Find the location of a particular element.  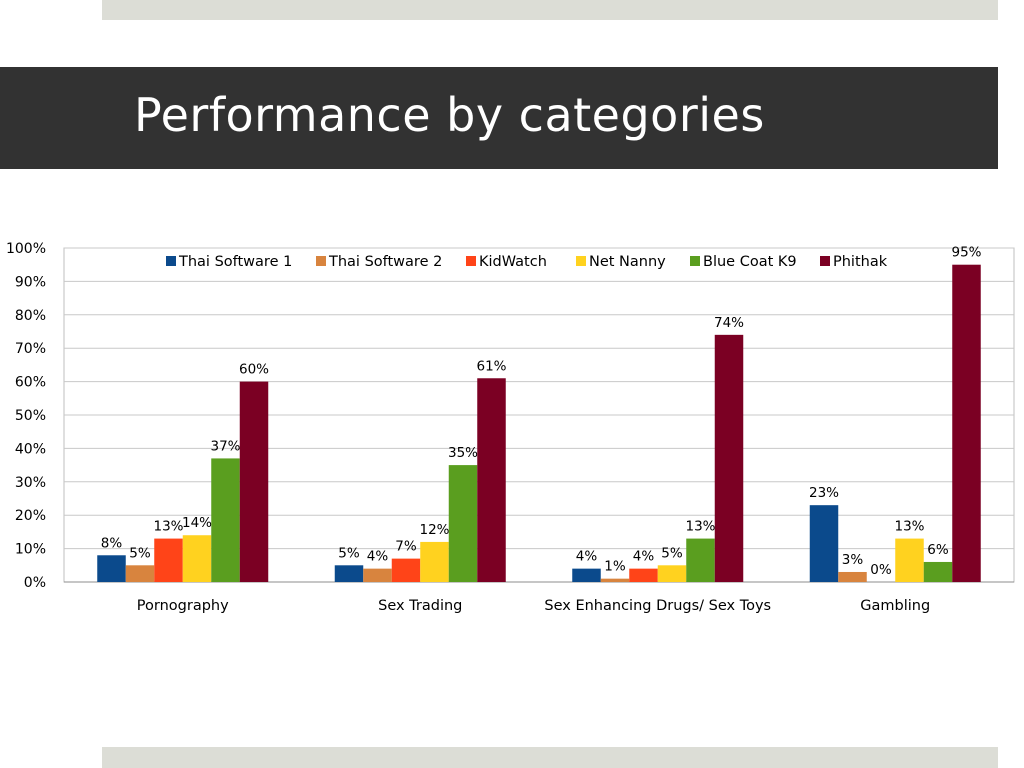

data-label: 12% is located at coordinates (434, 530).